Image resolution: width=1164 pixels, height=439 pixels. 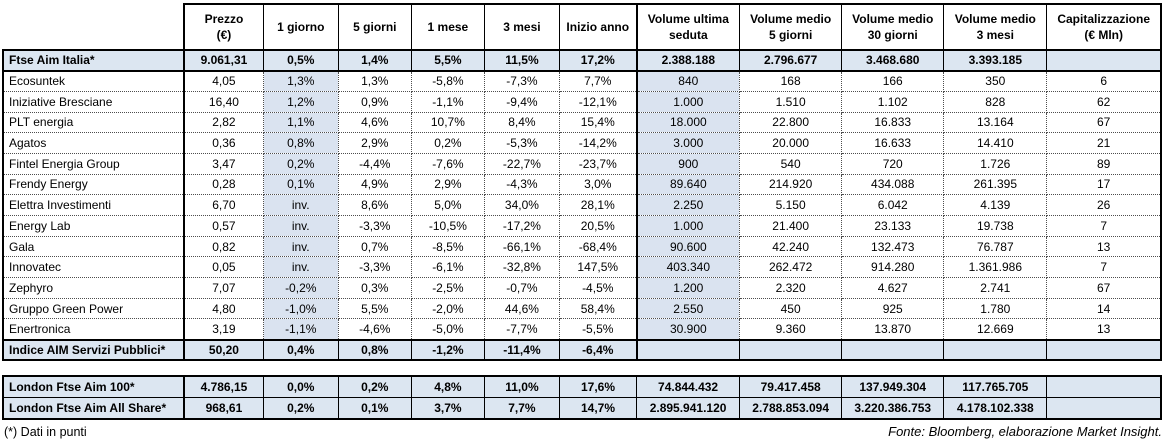 I want to click on cell: 20.000, so click(x=791, y=143).